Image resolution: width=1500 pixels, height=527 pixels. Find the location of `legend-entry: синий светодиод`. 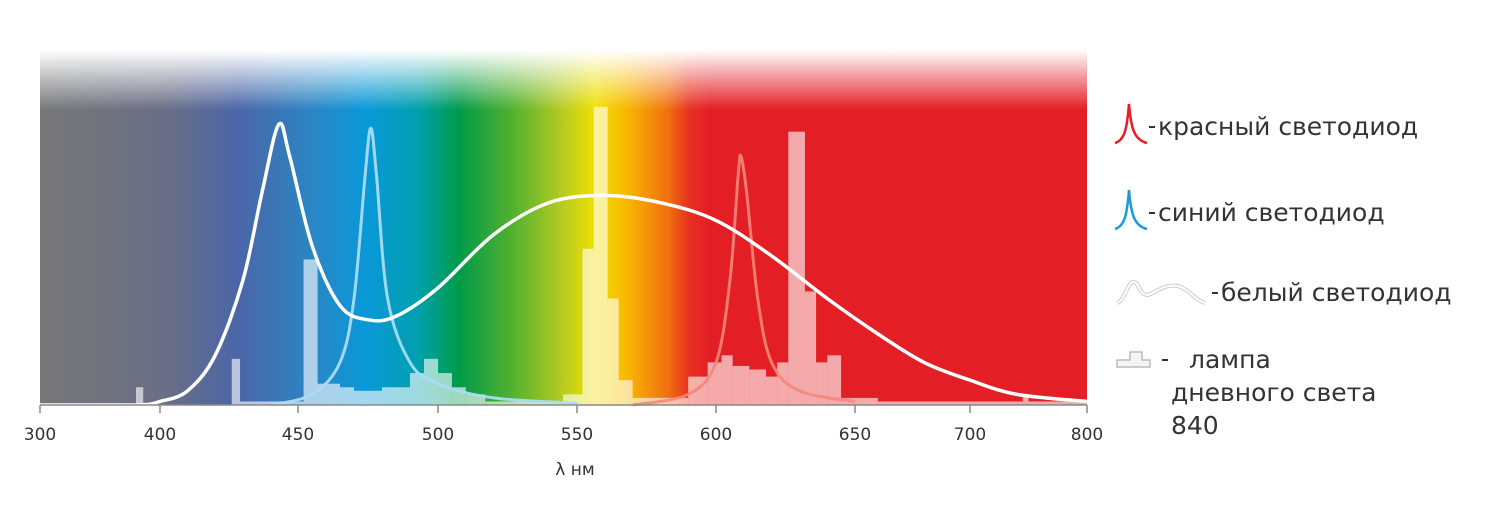

legend-entry: синий светодиод is located at coordinates (1271, 212).